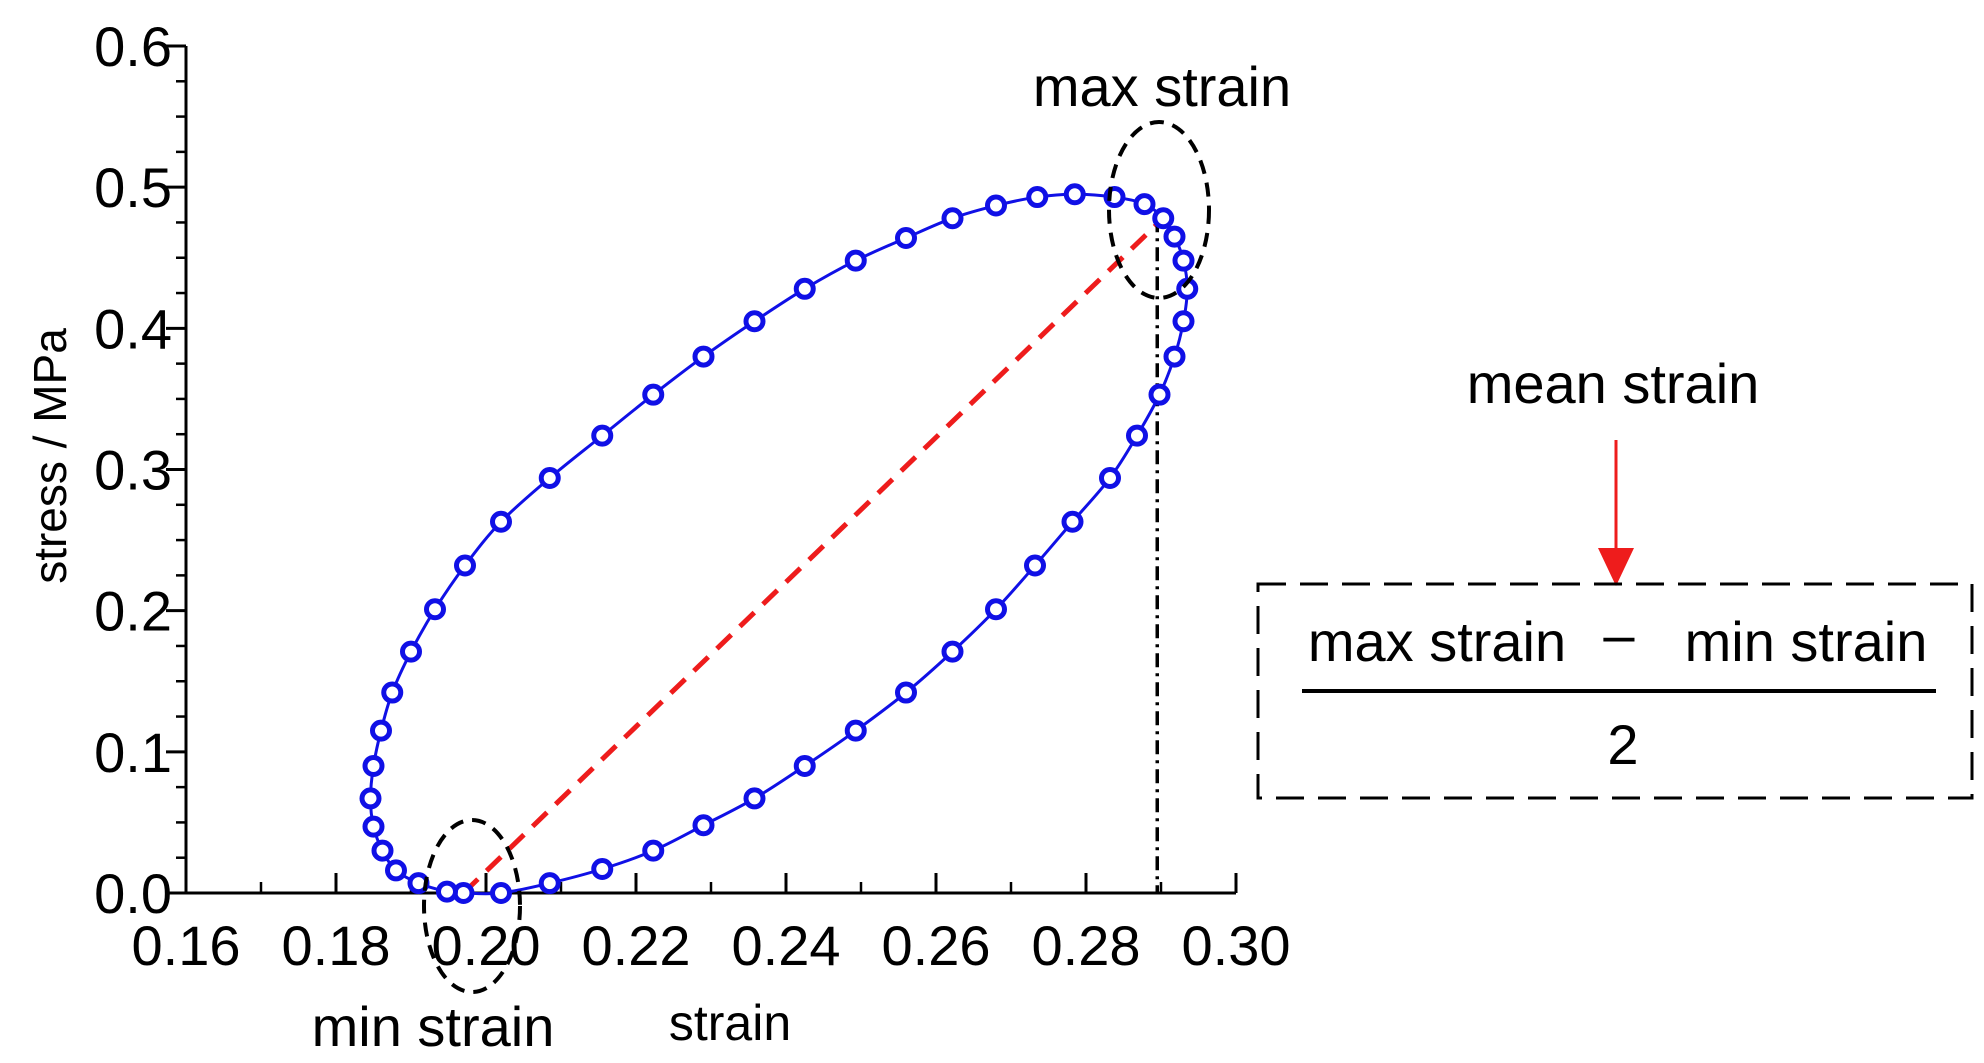 This screenshot has height=1063, width=1984. What do you see at coordinates (1806, 641) in the screenshot?
I see `formula-numerator-right: min strain` at bounding box center [1806, 641].